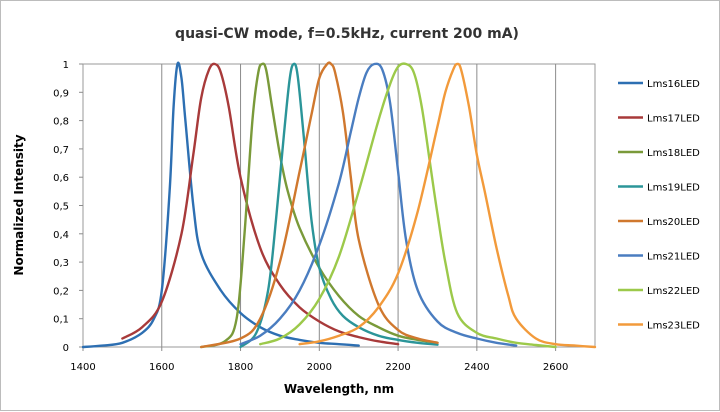 The height and width of the screenshot is (412, 720). Describe the element at coordinates (397, 367) in the screenshot. I see `x-tick-label: 2200` at that location.